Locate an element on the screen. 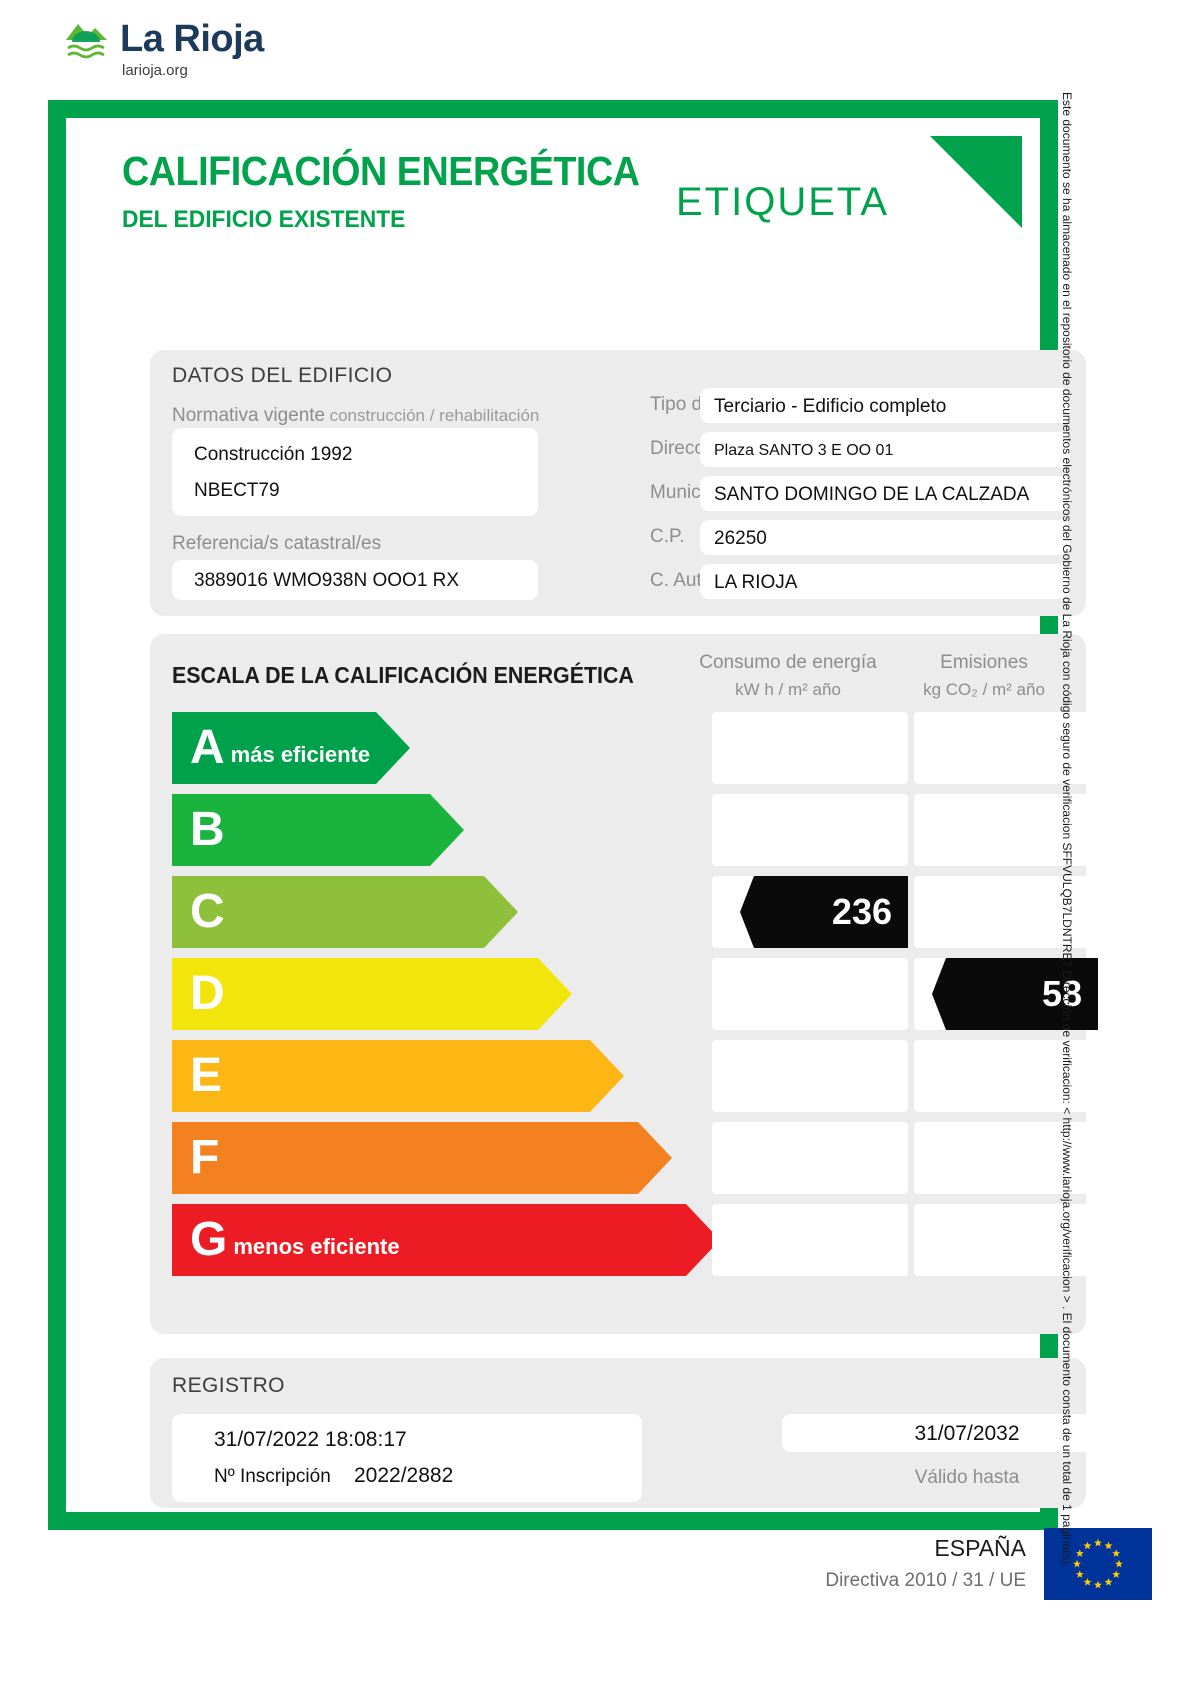 The height and width of the screenshot is (1698, 1200). logo-subtitle: larioja.org is located at coordinates (155, 70).